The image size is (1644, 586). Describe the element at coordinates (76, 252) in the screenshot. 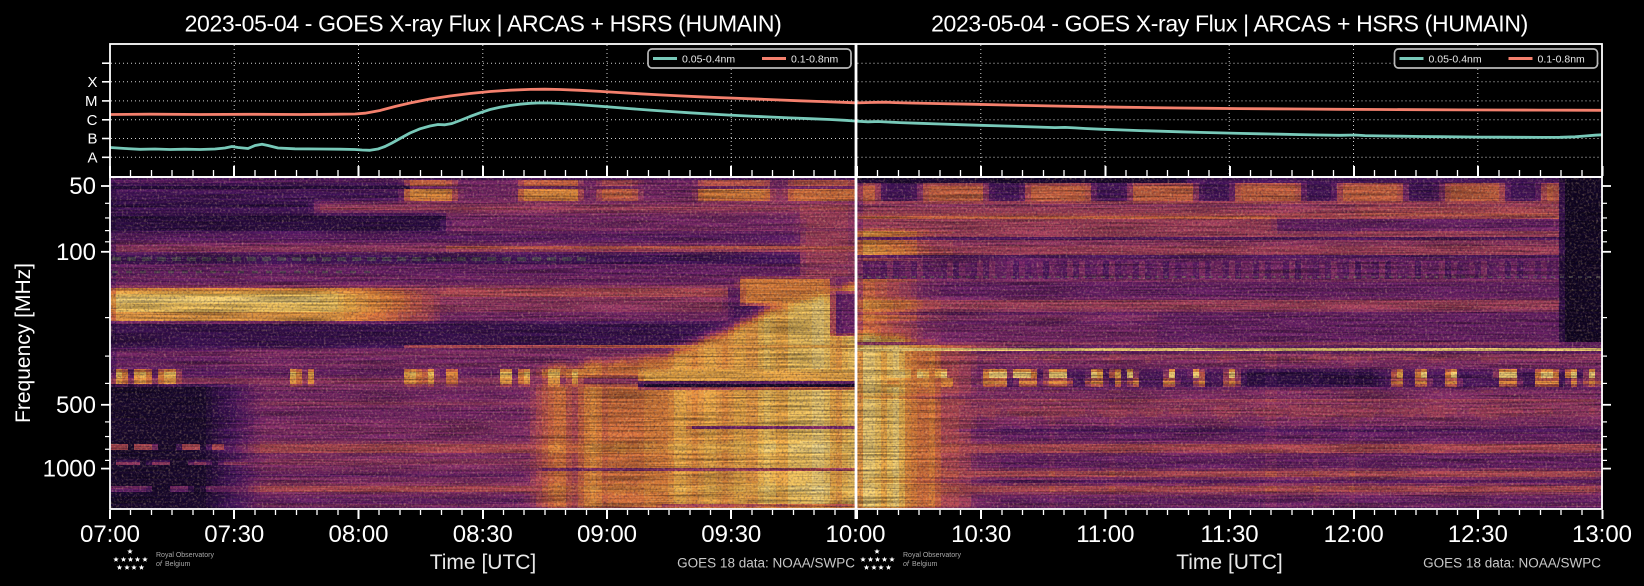

I see `svg-text: 100` at that location.